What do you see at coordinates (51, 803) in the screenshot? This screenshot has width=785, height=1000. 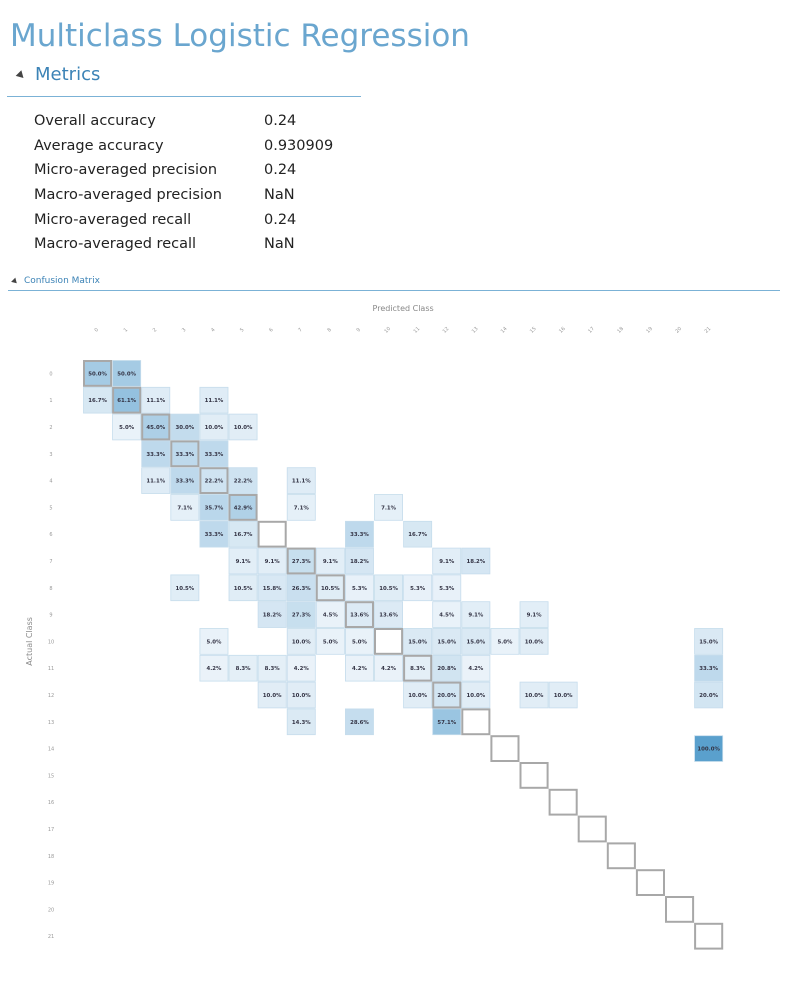 I see `y-tick-label: 16` at bounding box center [51, 803].